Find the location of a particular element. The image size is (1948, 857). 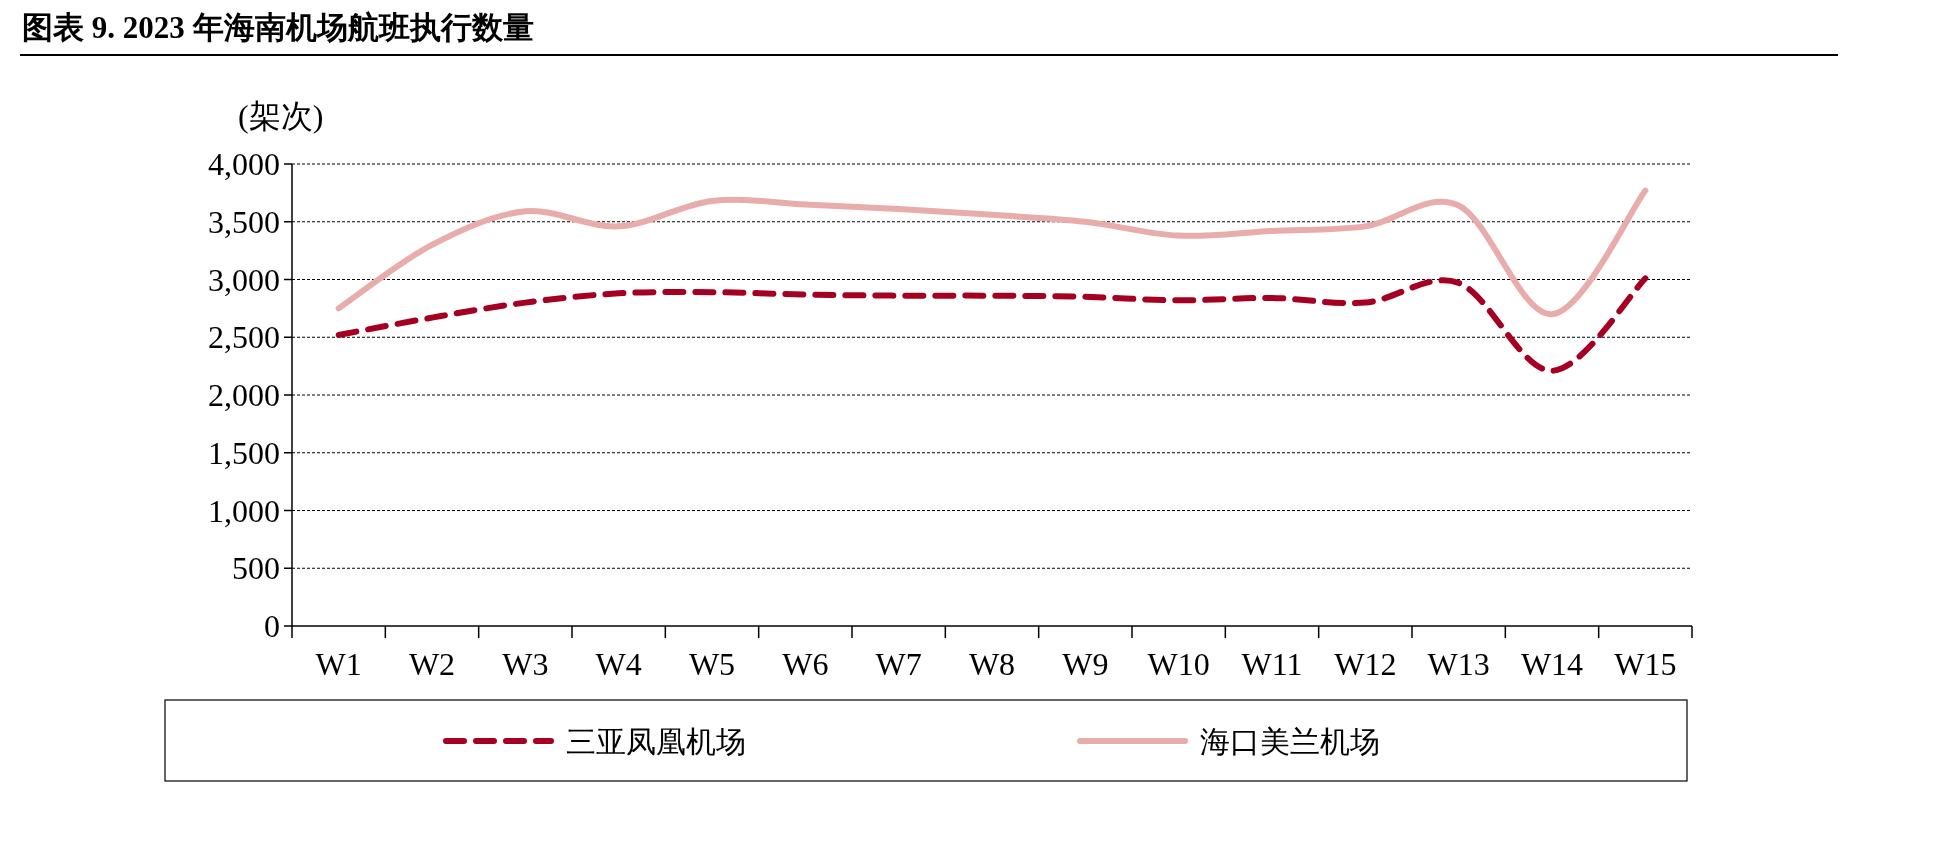

x-tick-label: W10 is located at coordinates (1178, 664).